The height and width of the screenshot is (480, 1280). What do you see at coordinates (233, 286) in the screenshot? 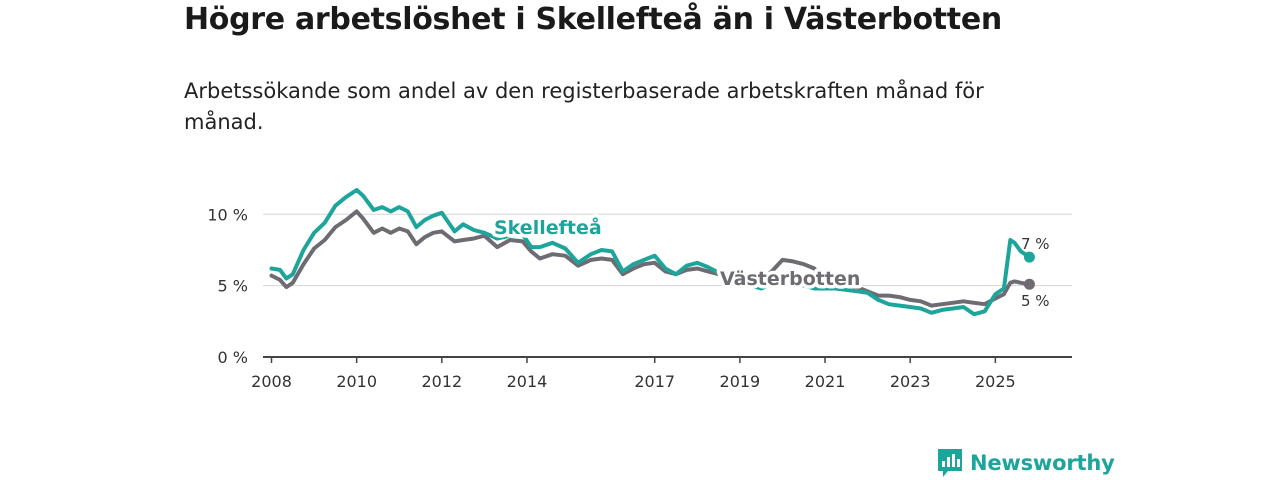
I see `y-tick-label: 5 %` at bounding box center [233, 286].